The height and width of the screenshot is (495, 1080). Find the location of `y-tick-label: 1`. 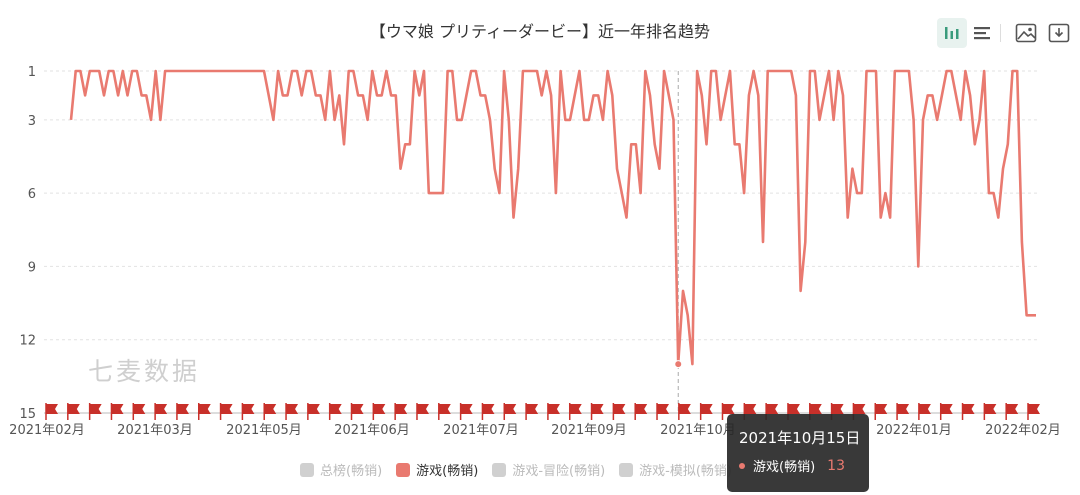

y-tick-label: 1 is located at coordinates (32, 72).